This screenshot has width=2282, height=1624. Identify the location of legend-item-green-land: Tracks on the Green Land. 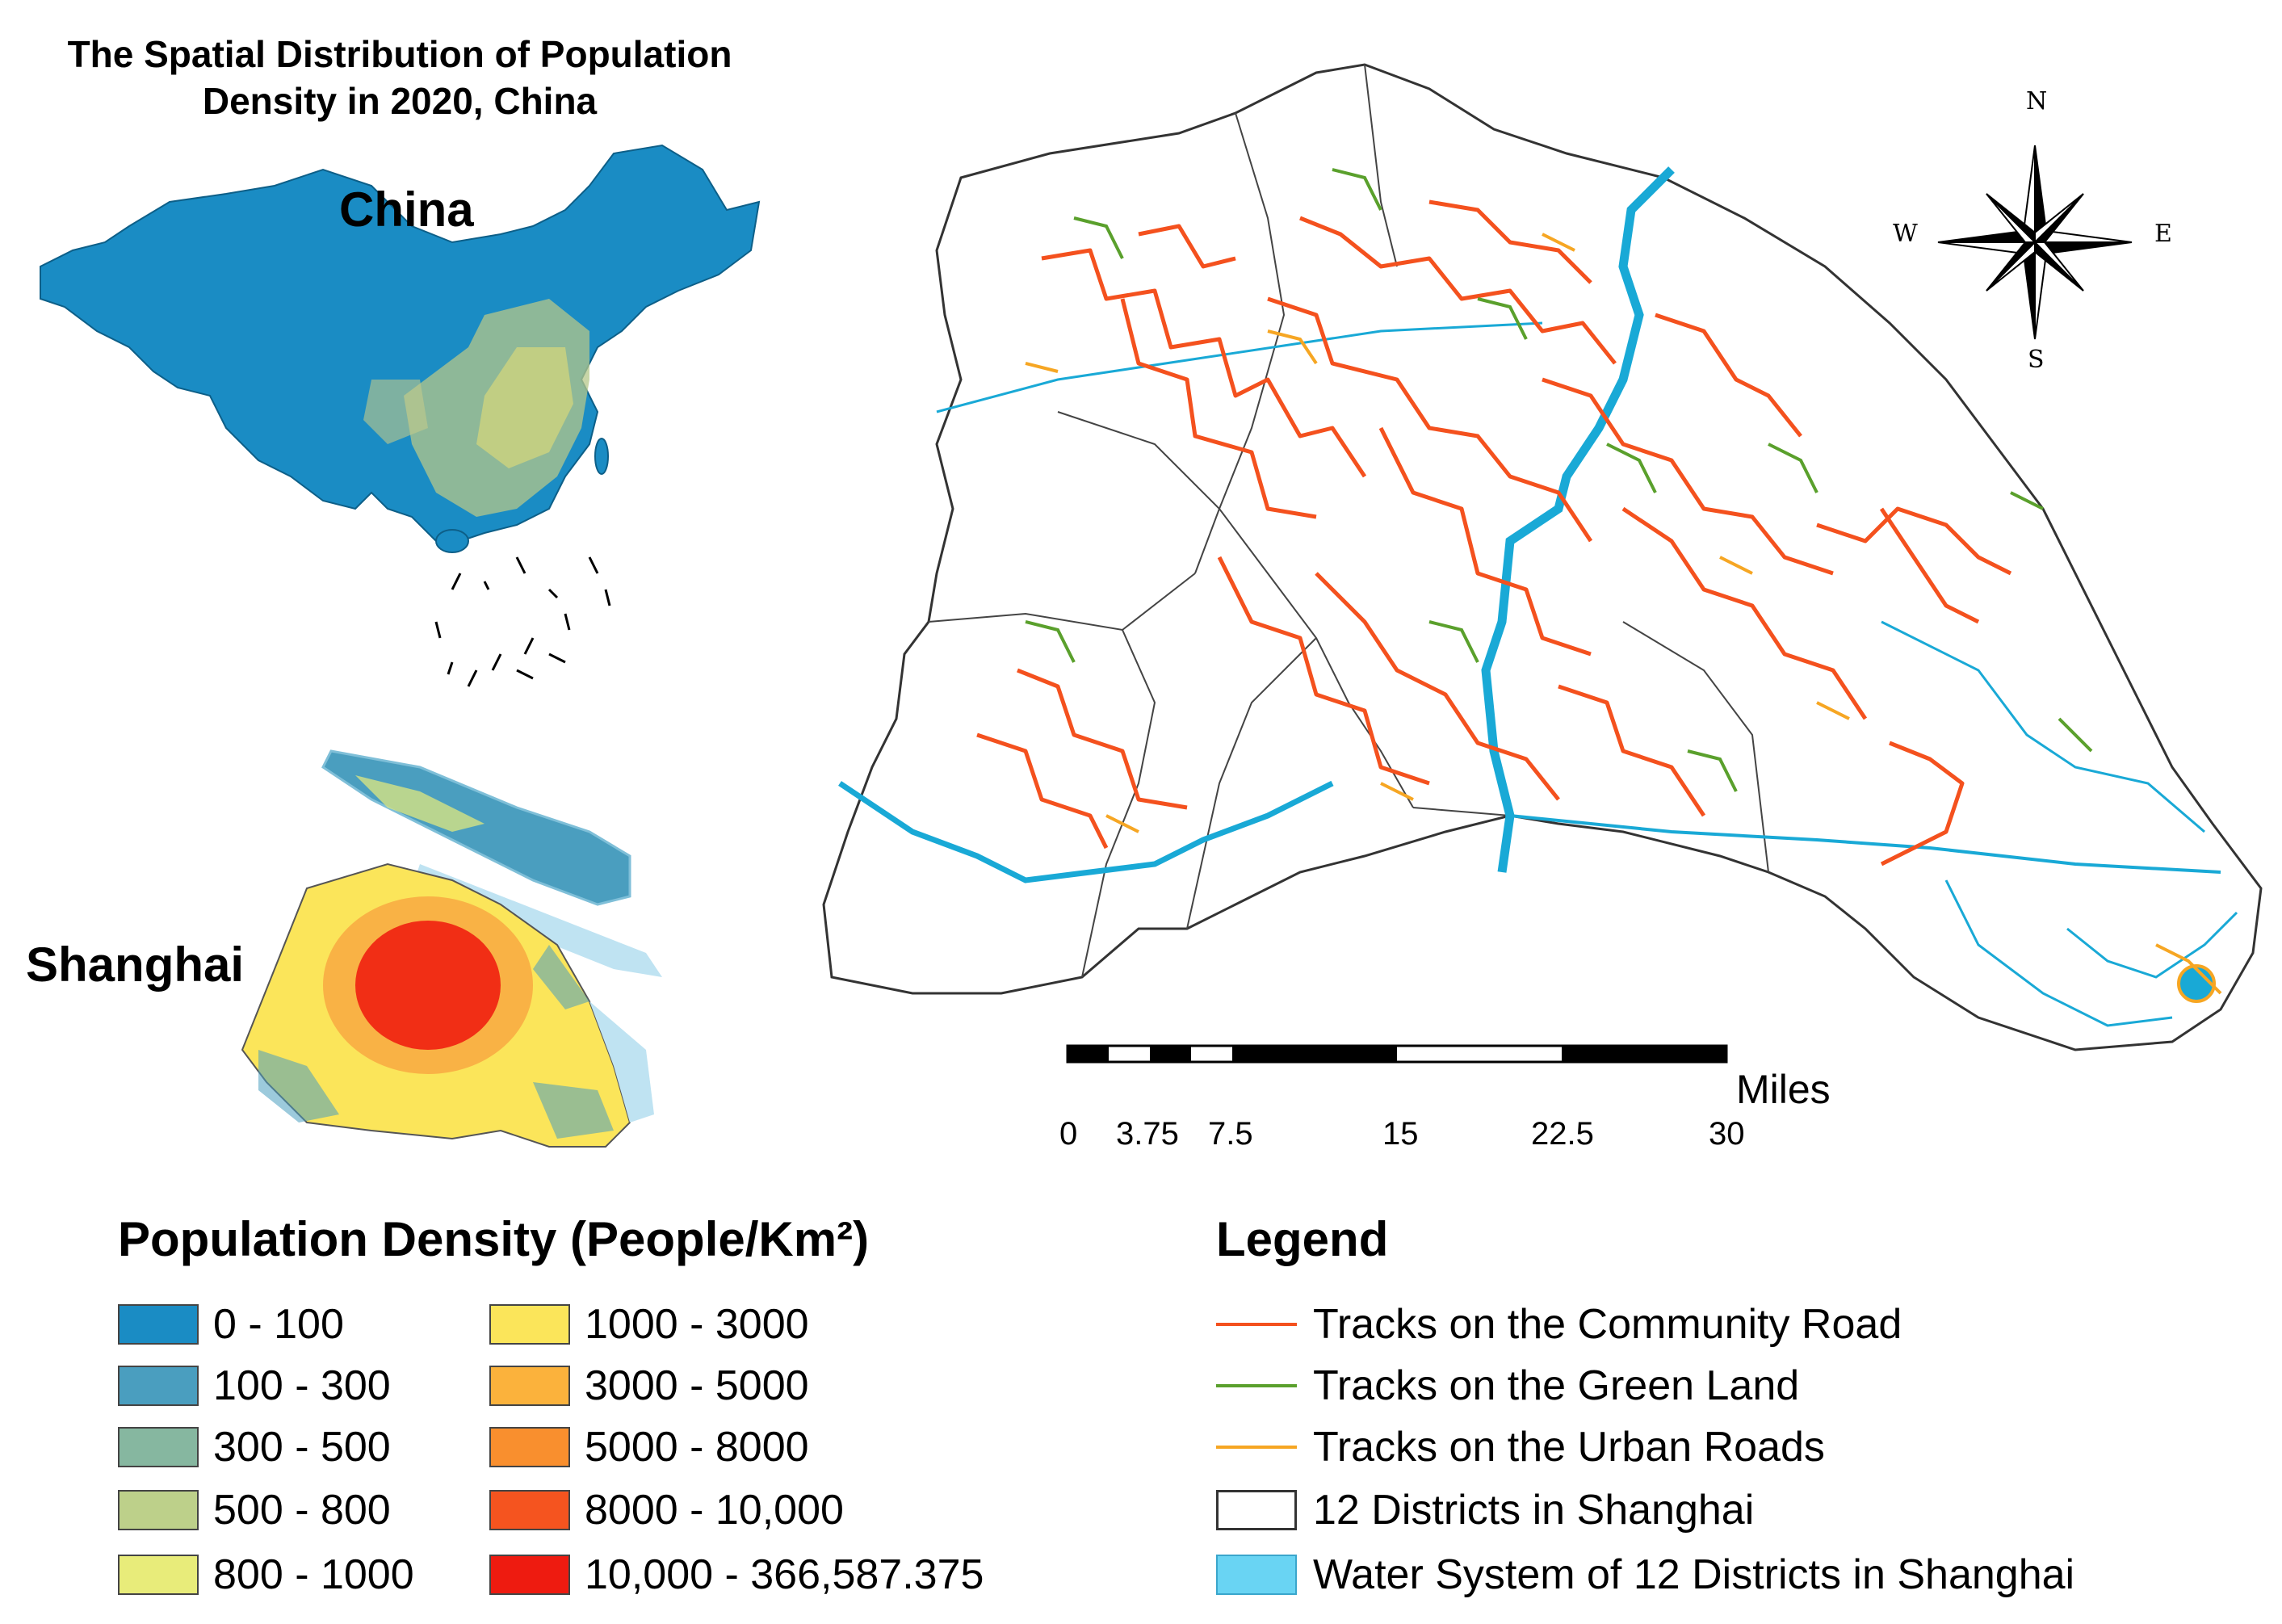
(1507, 1386).